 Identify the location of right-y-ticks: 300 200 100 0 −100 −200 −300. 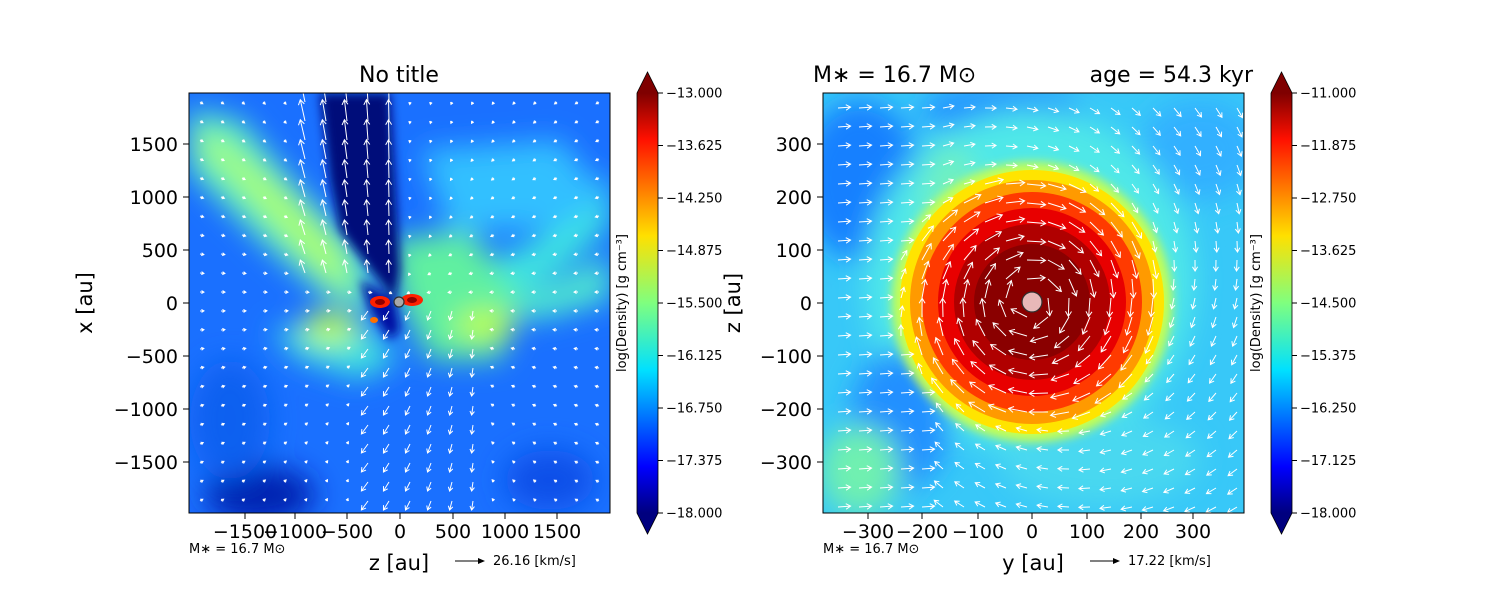
(791, 304).